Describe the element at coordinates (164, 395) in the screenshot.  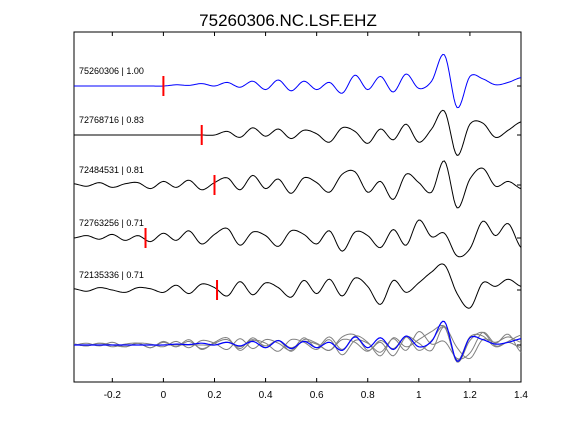
I see `x-tick-label: 0` at that location.